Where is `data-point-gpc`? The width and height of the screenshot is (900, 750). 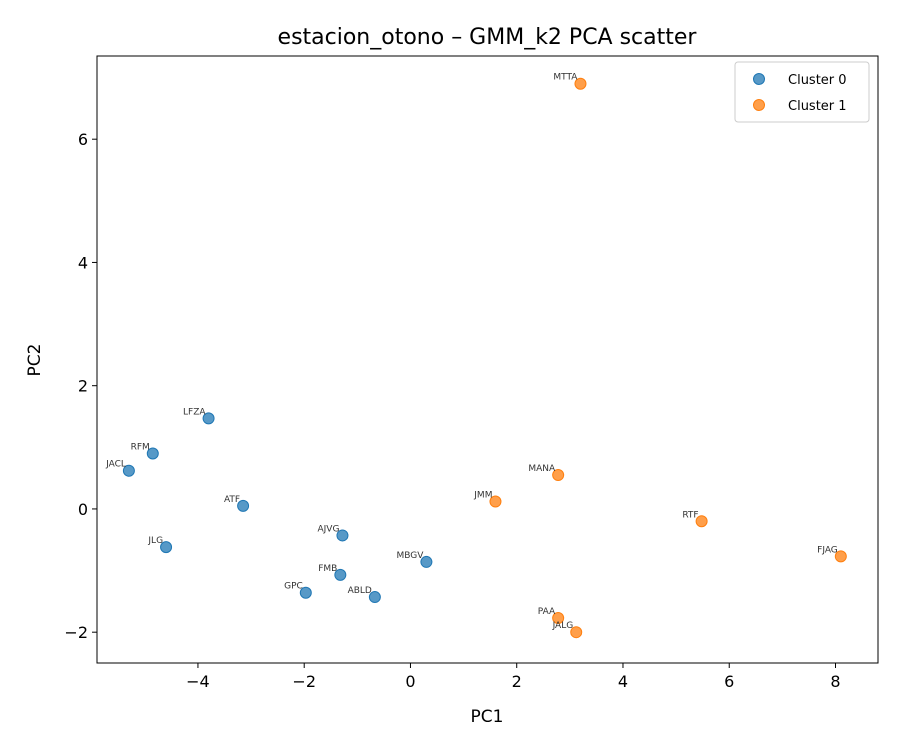 data-point-gpc is located at coordinates (305, 592).